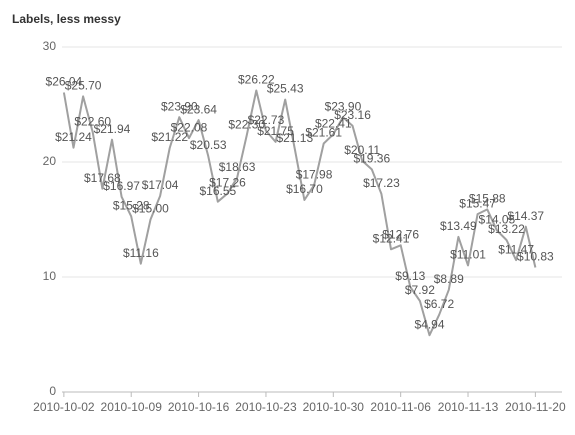  Describe the element at coordinates (535, 407) in the screenshot. I see `x-tick-label: 2010-11-20` at that location.